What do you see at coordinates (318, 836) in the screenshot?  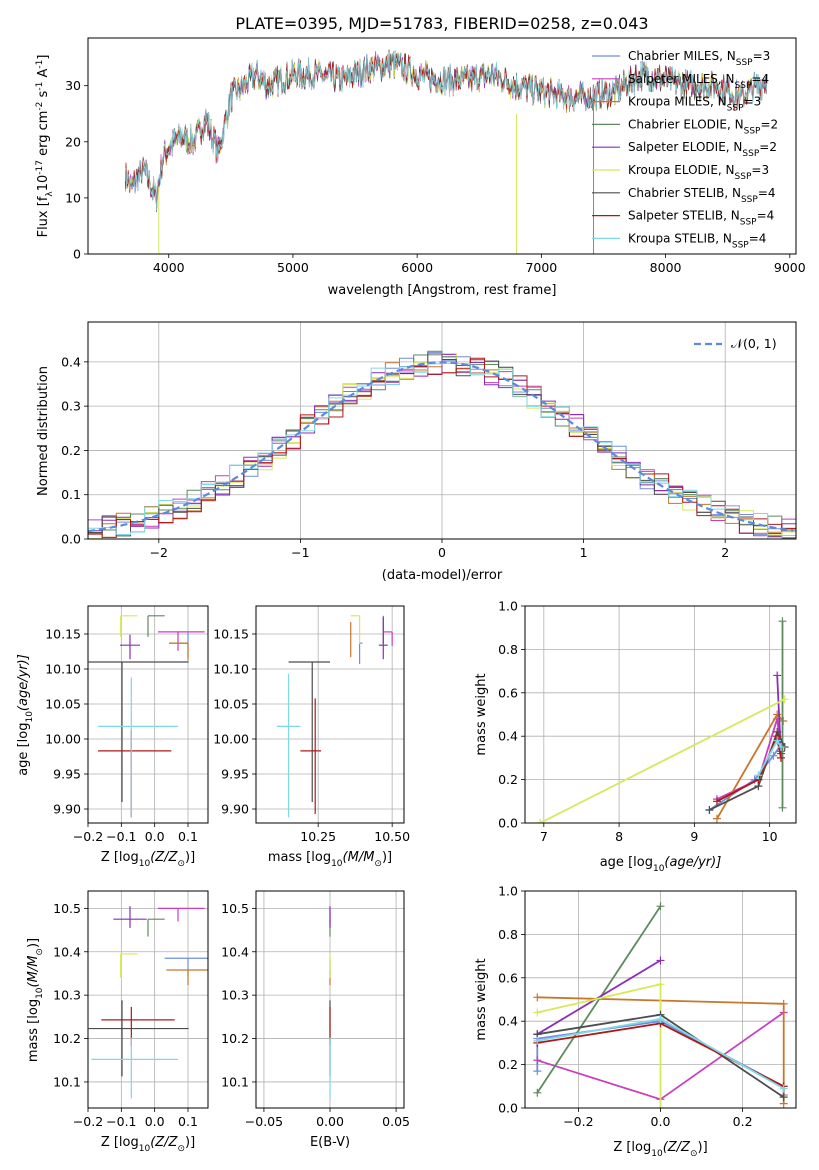 I see `x-tick-label: 10.25` at bounding box center [318, 836].